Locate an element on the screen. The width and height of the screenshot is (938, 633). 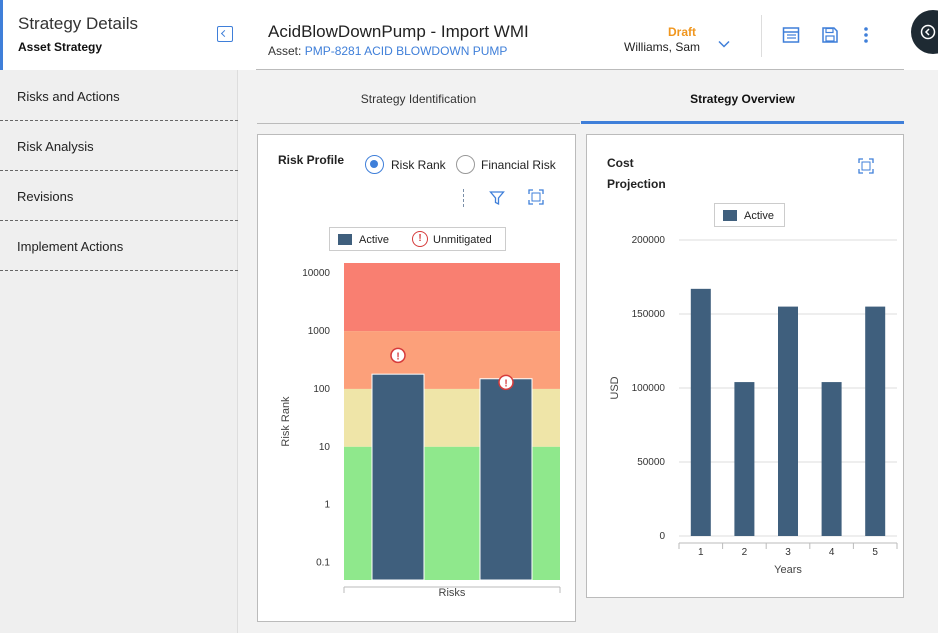
header-divider is located at coordinates (761, 36).